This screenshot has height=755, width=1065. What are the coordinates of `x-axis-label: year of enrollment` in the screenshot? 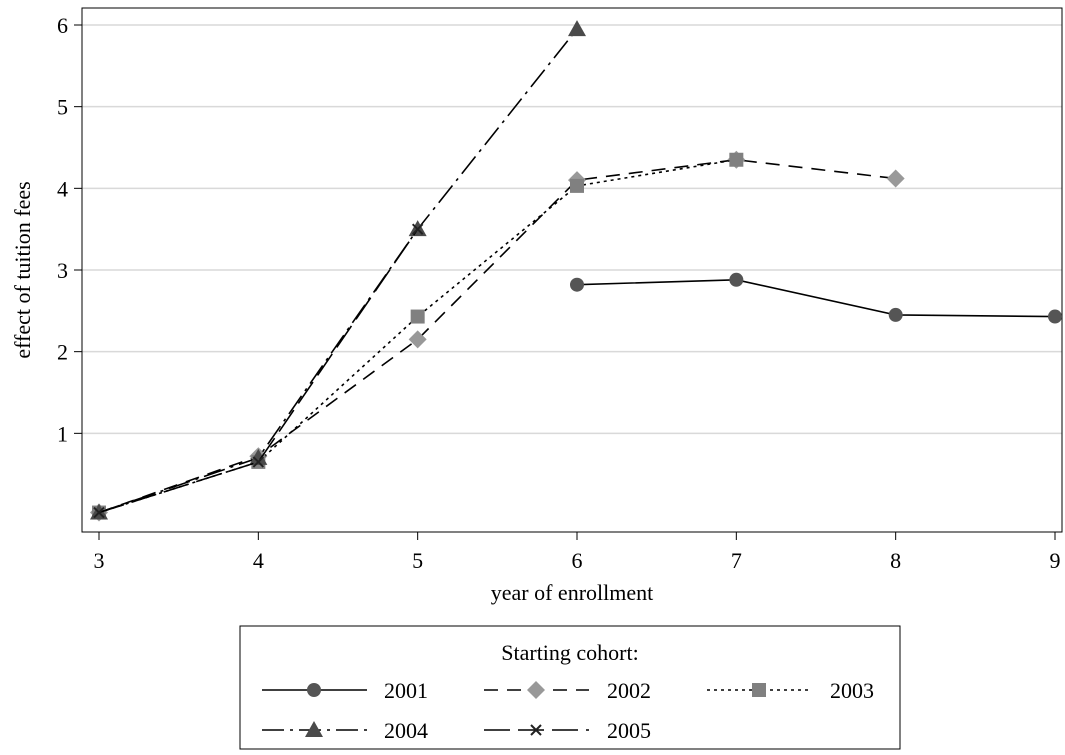 It's located at (572, 592).